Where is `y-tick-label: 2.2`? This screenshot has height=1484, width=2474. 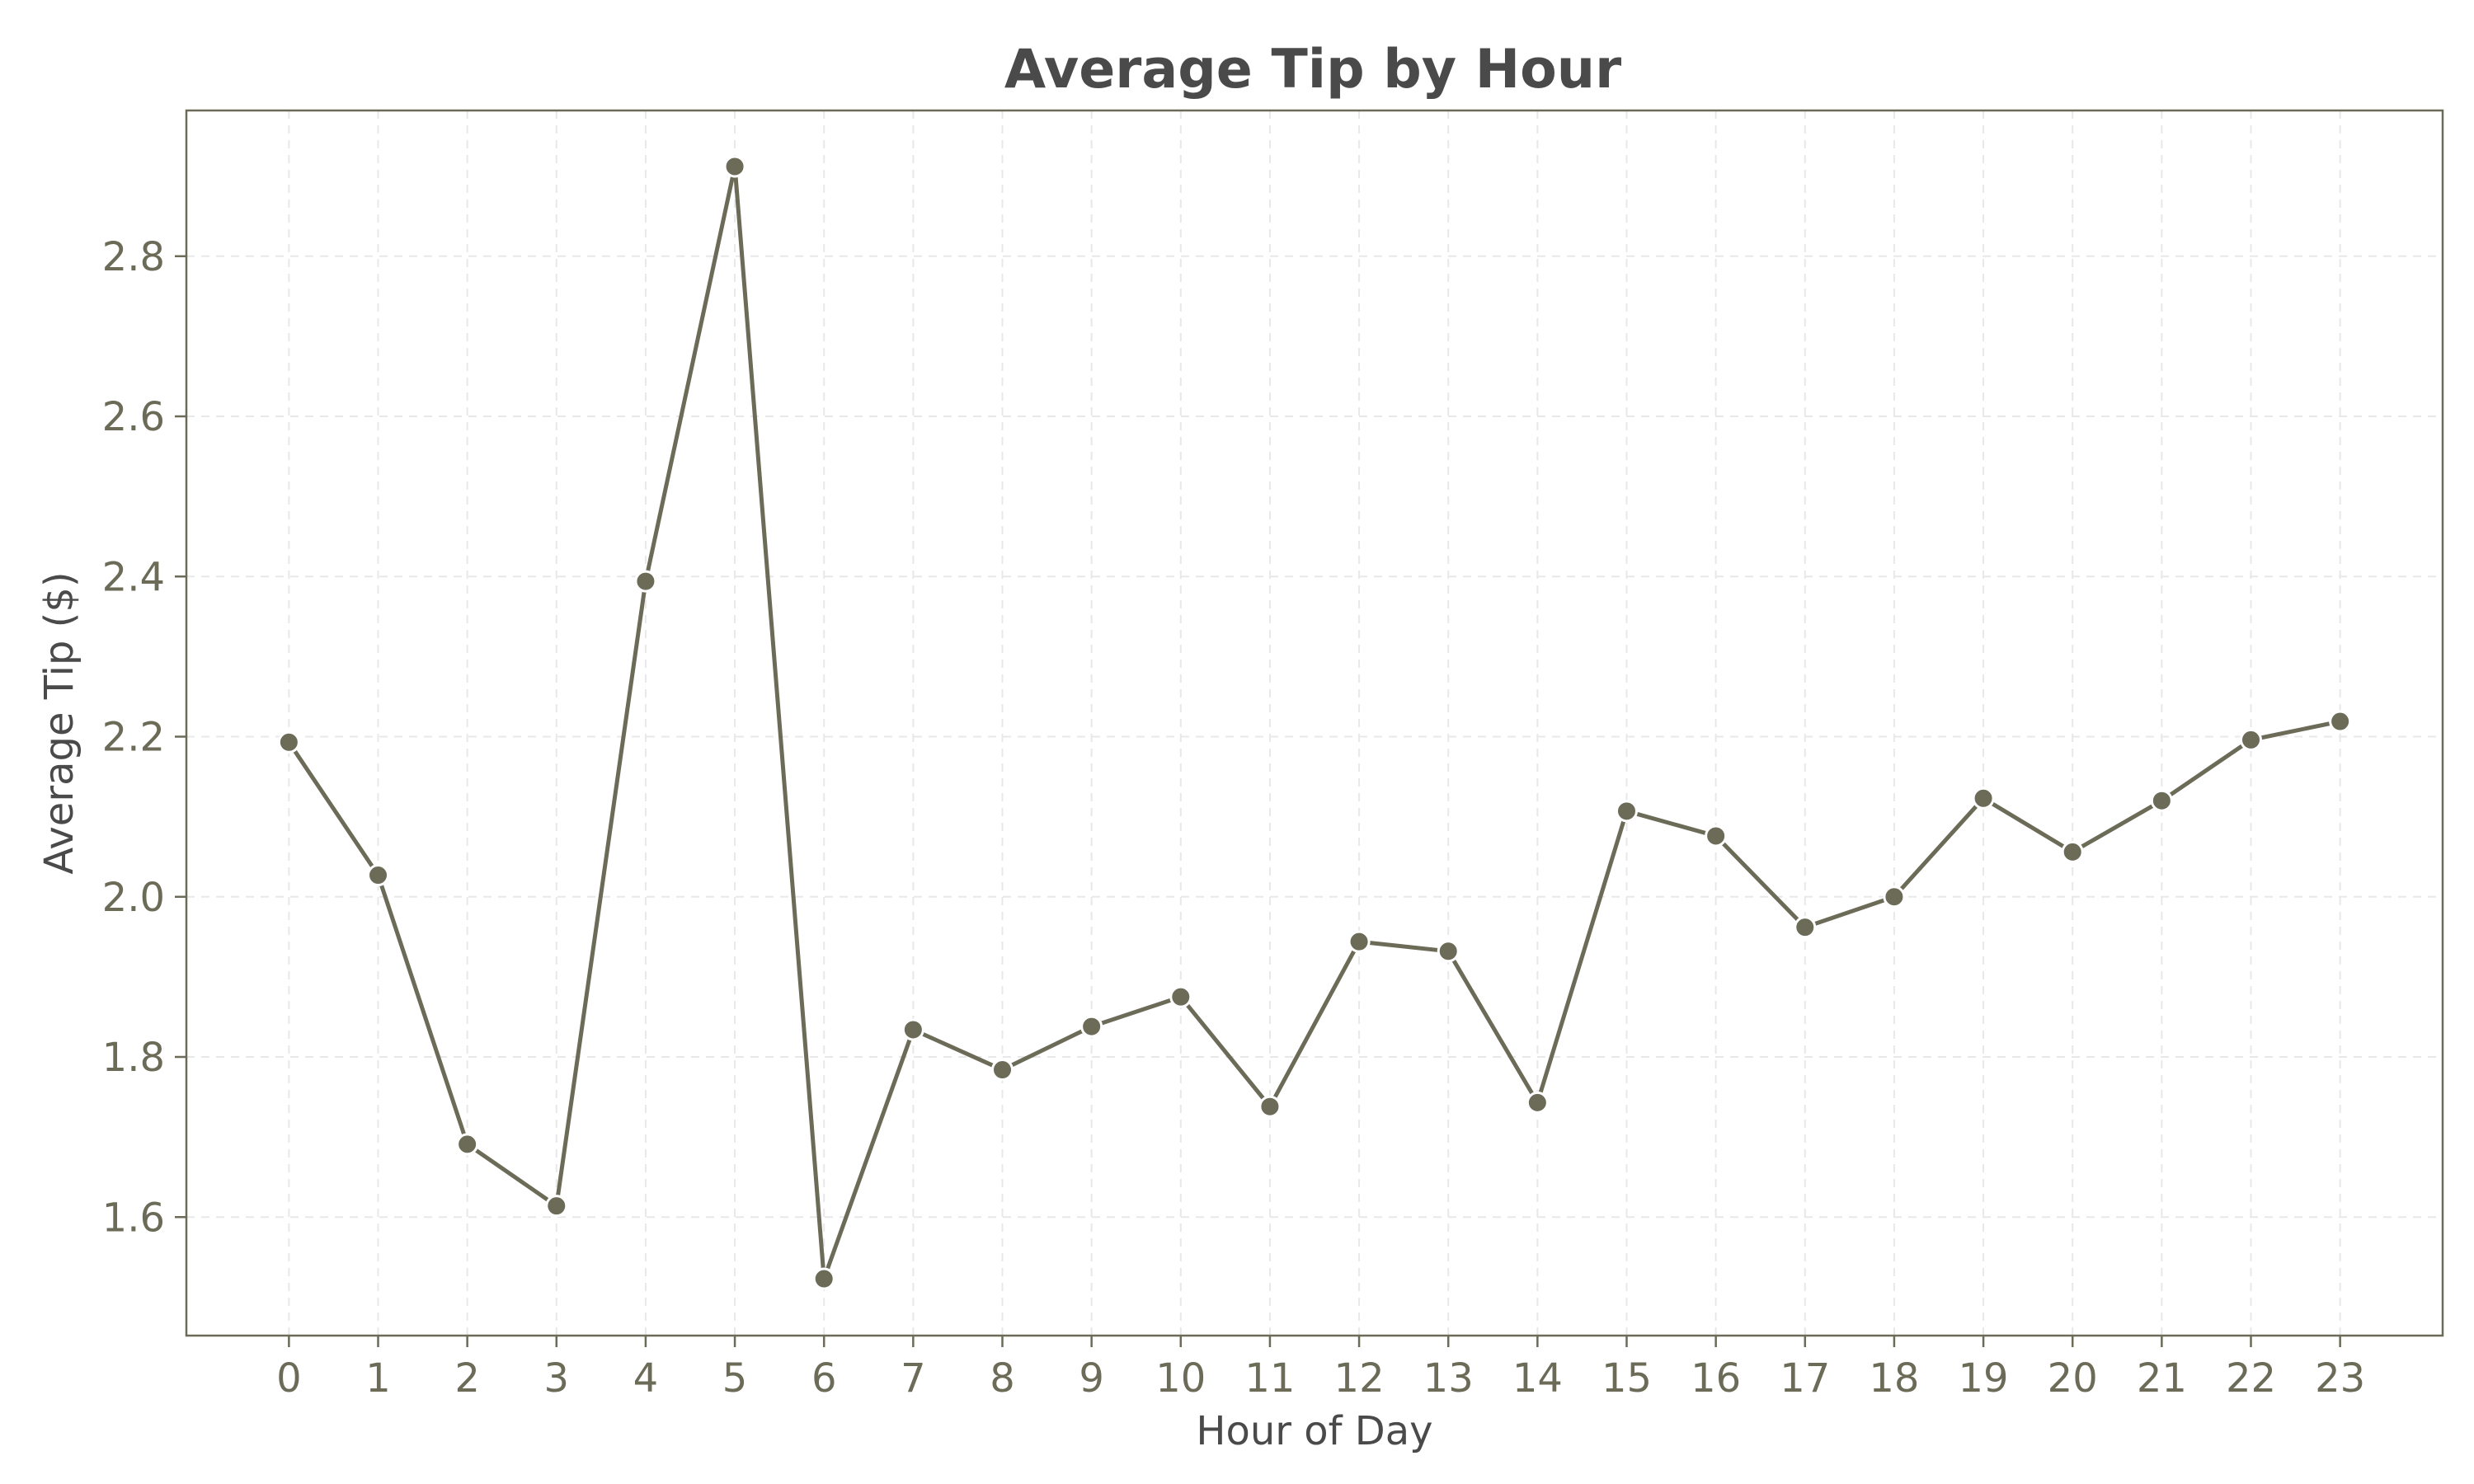 y-tick-label: 2.2 is located at coordinates (133, 738).